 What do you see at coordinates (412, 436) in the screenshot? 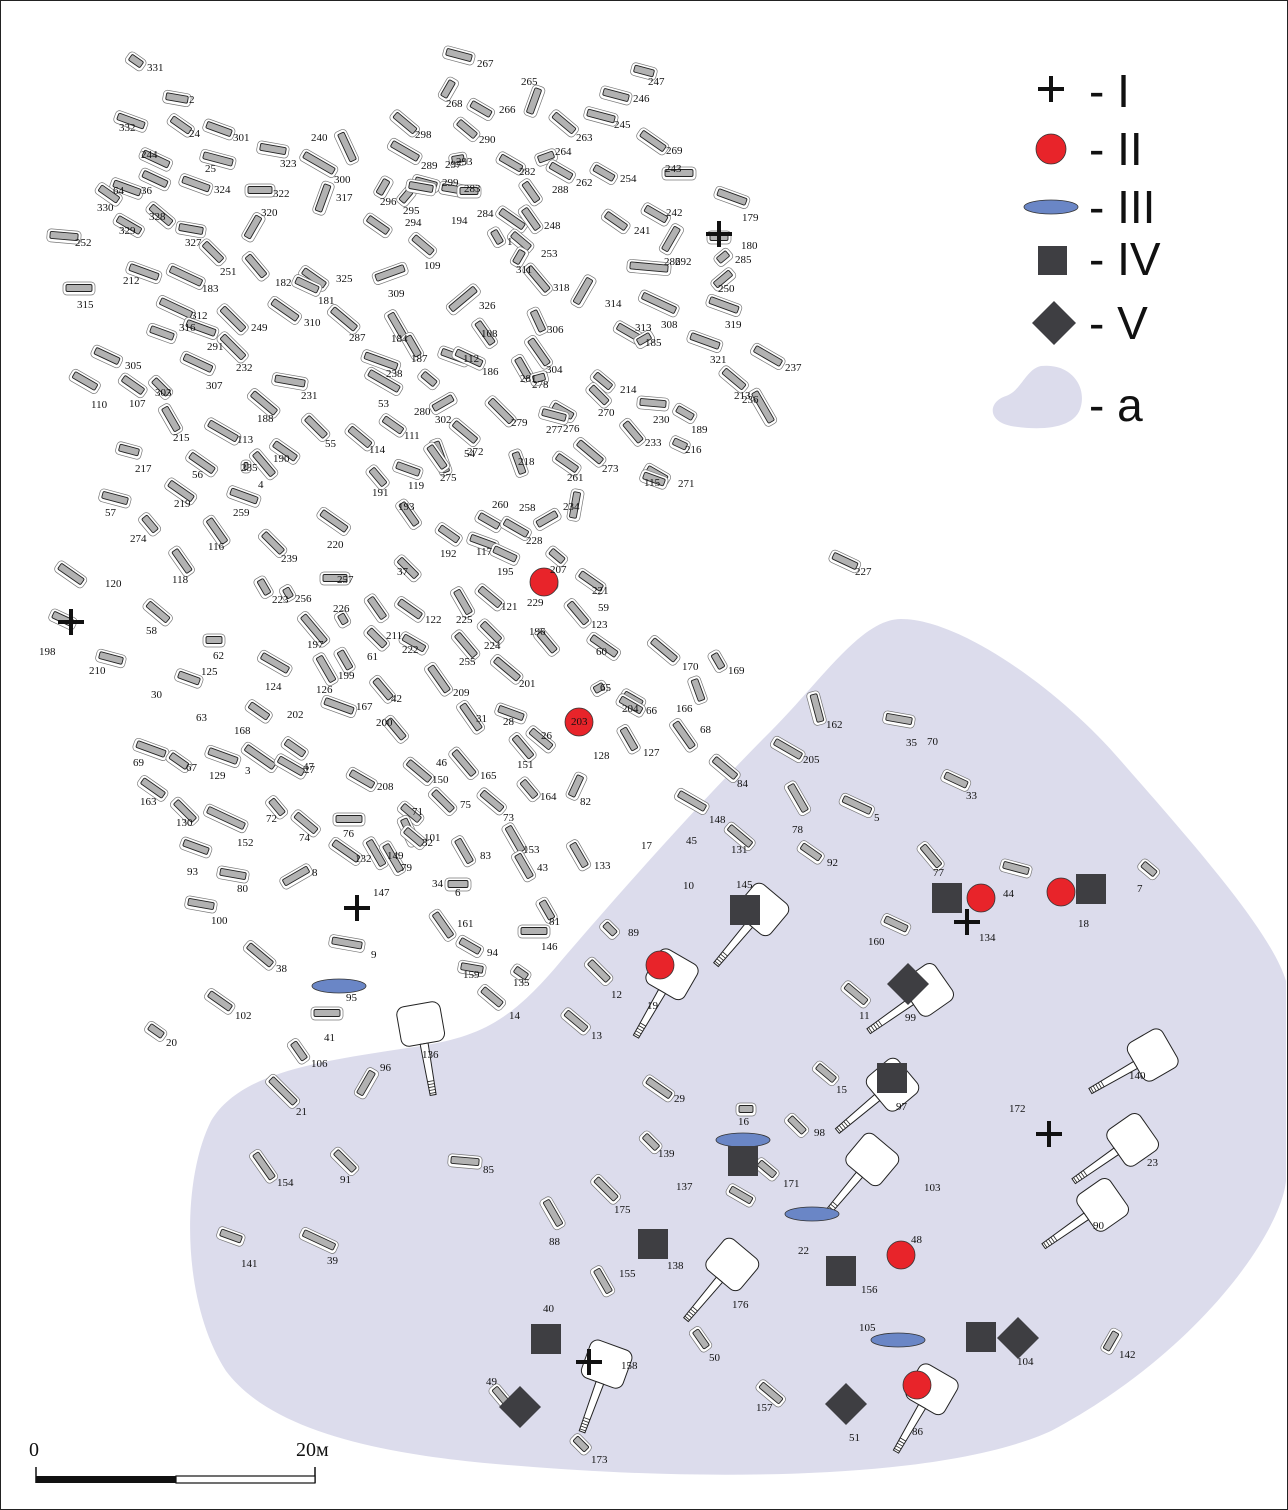
I see `grave-number: 111` at bounding box center [412, 436].